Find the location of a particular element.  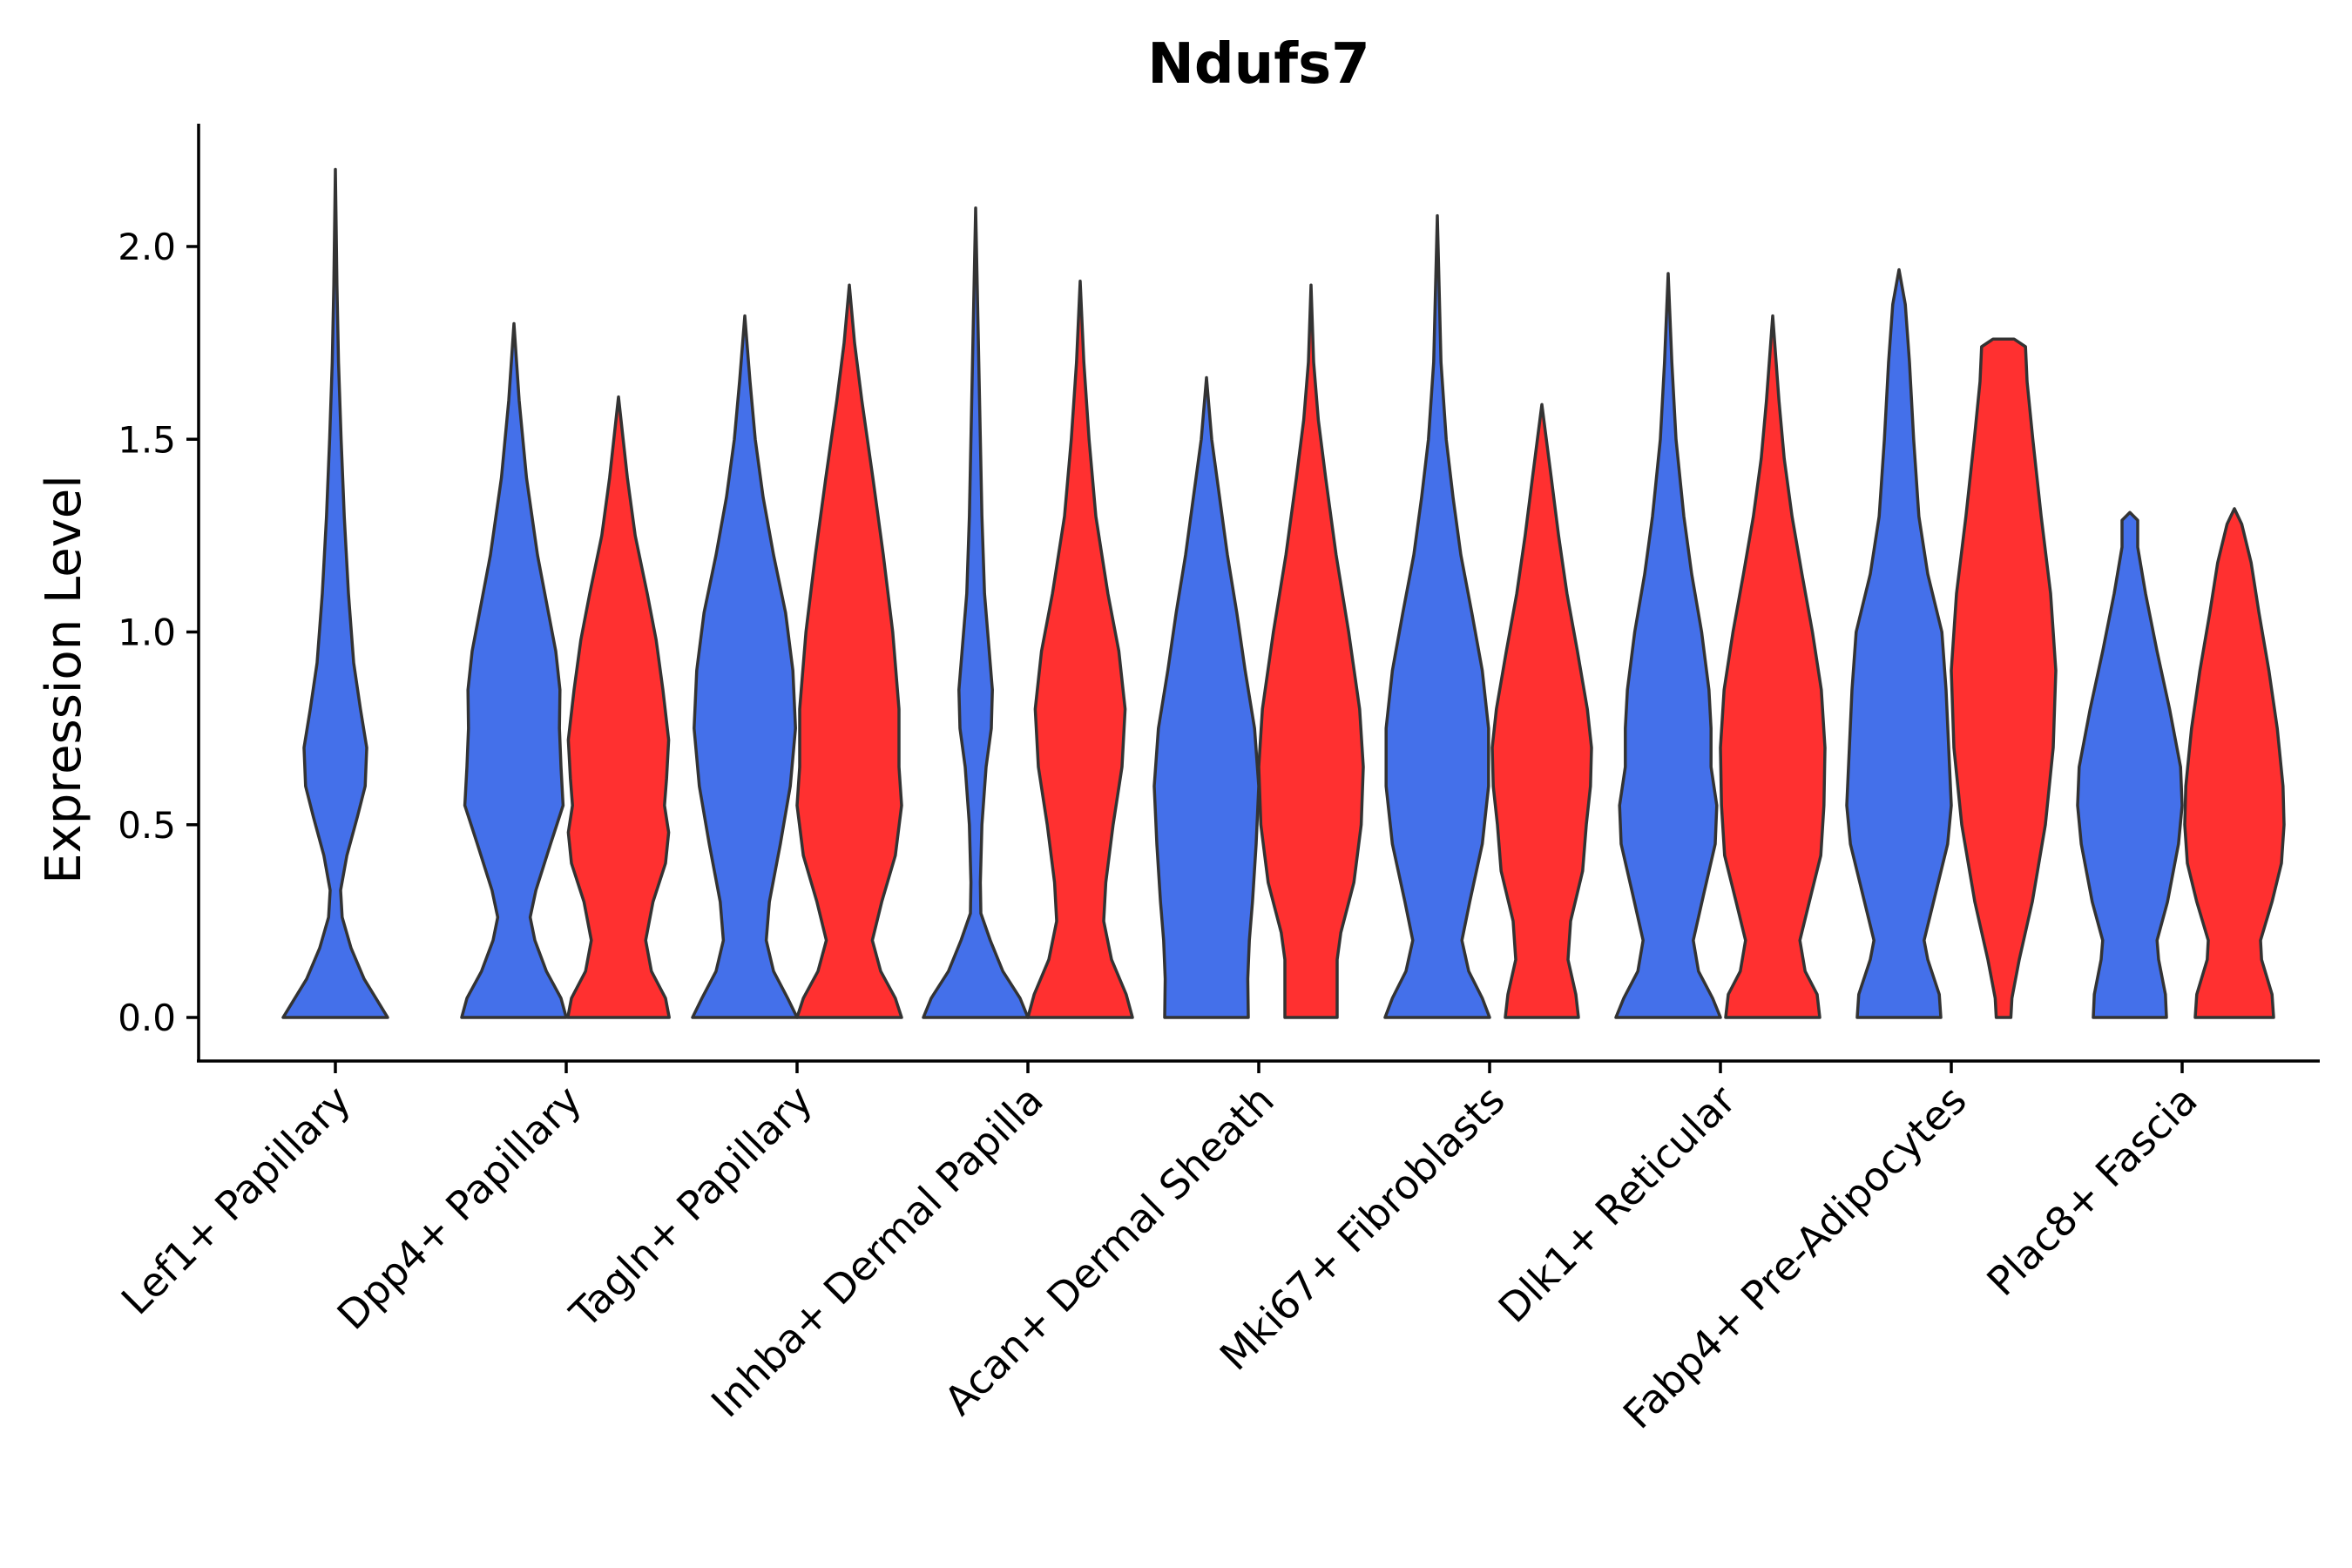

y-tick-label: 1.0 is located at coordinates (147, 633).